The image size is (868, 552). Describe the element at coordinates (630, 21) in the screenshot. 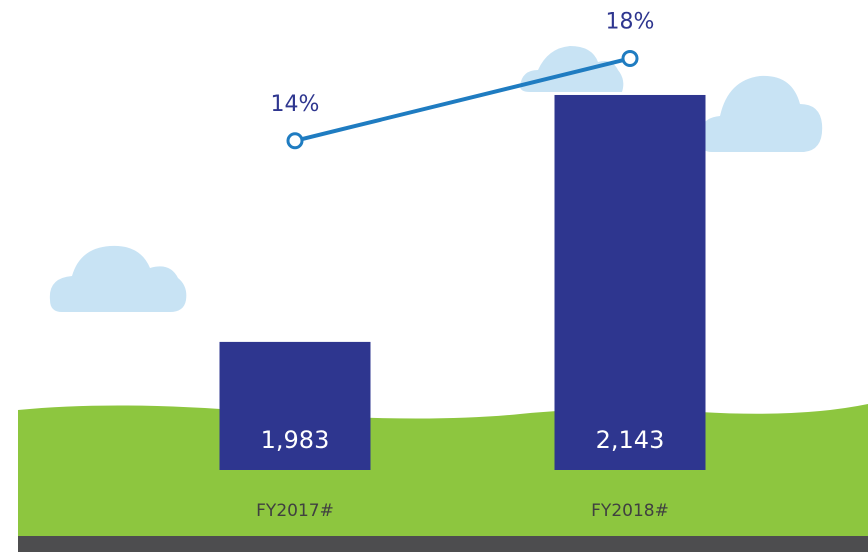

I see `line-value-label: 18%` at that location.